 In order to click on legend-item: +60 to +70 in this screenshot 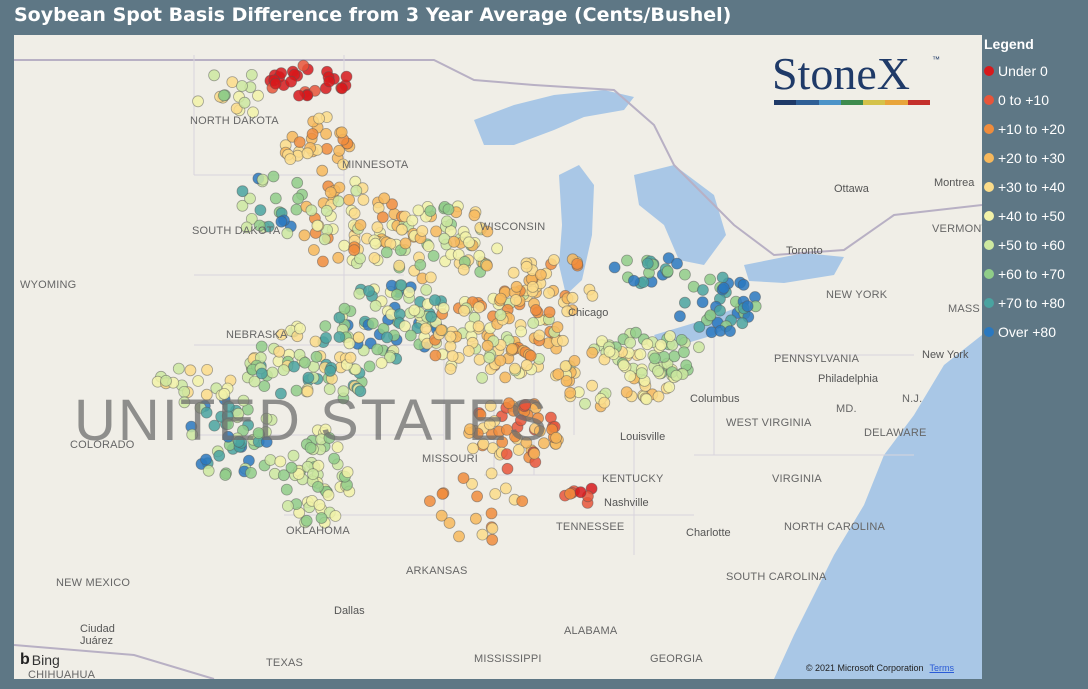, I will do `click(1036, 273)`.